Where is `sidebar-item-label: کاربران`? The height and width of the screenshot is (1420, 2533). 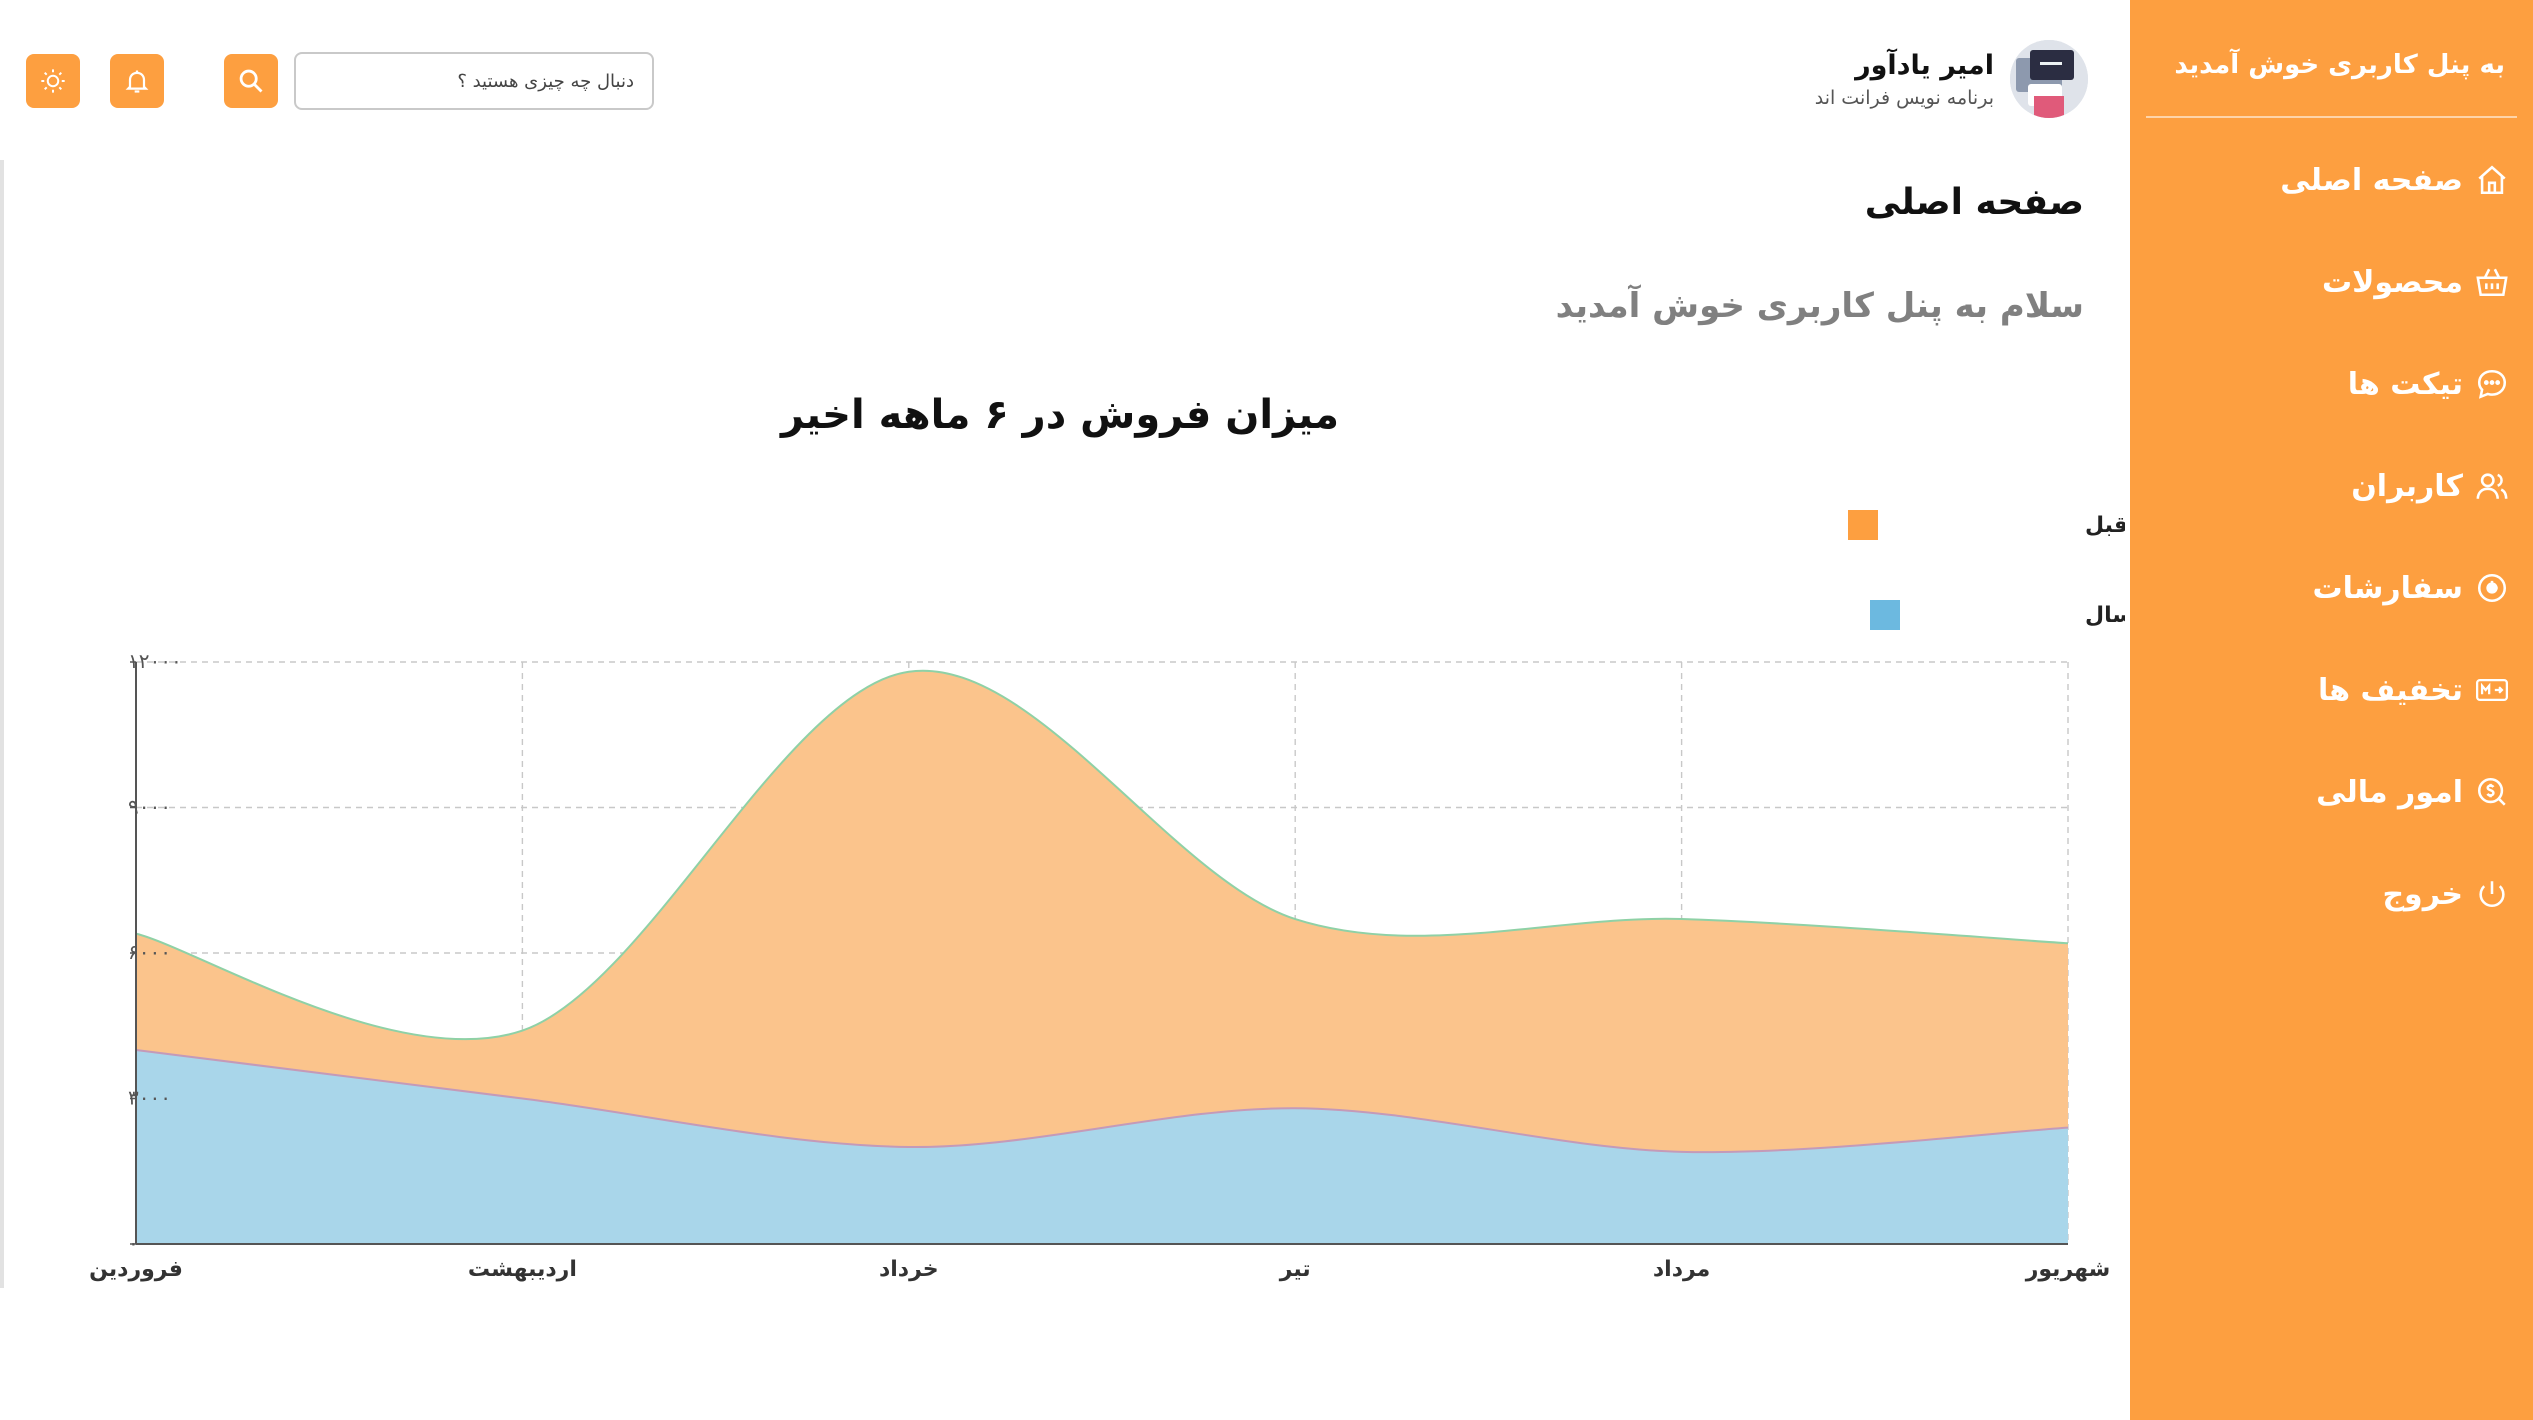
sidebar-item-label: کاربران is located at coordinates (2407, 486).